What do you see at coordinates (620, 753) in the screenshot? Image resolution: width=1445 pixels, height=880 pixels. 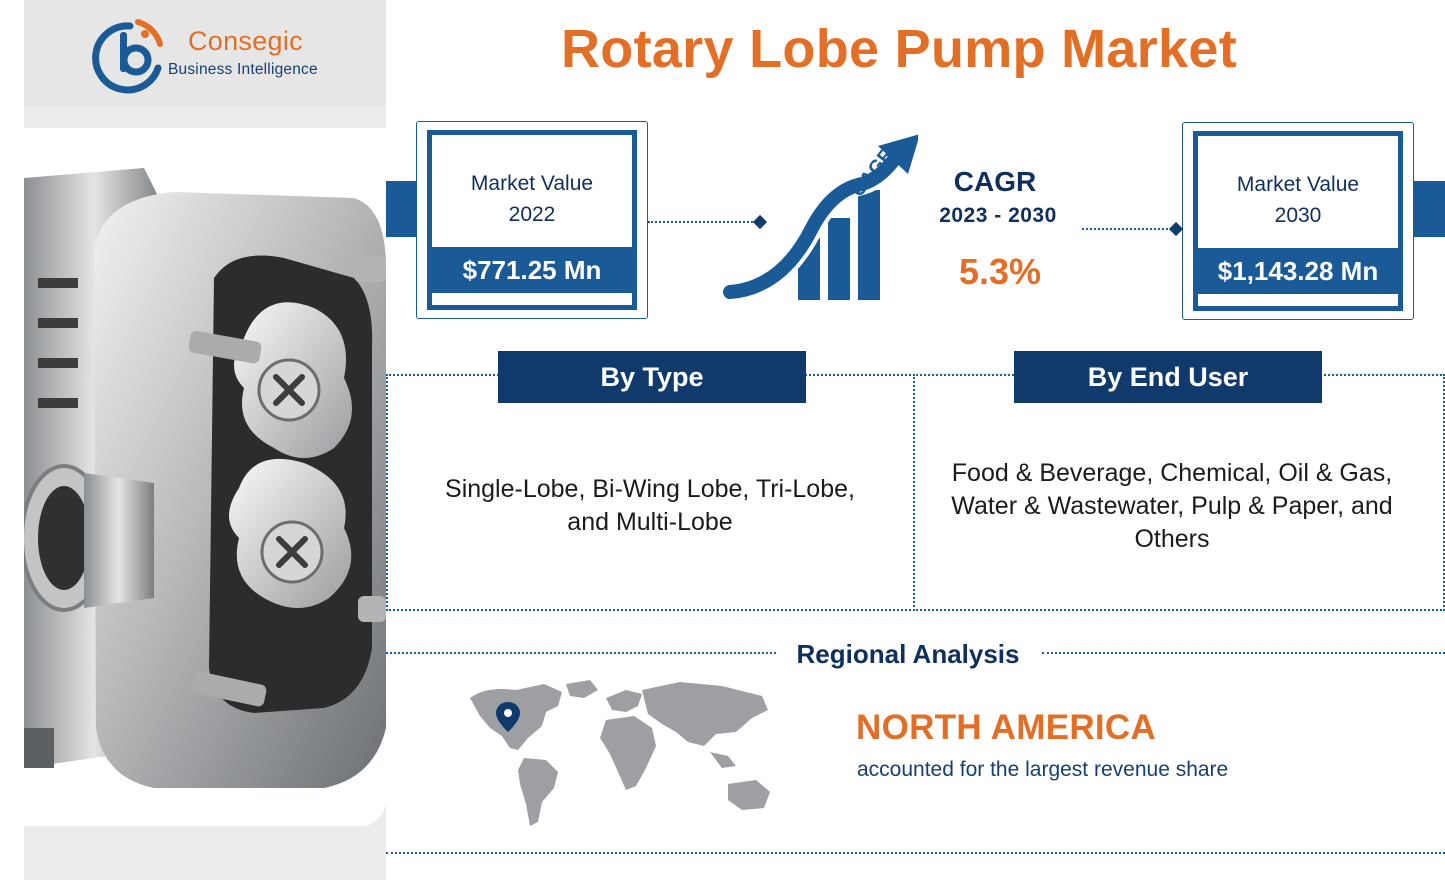 I see `world-map-icon` at bounding box center [620, 753].